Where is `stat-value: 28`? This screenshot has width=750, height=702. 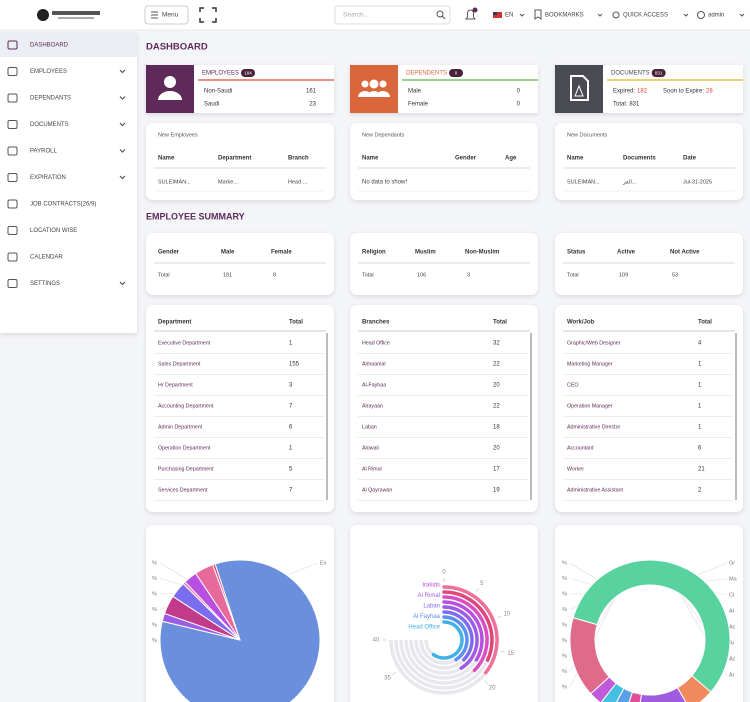 stat-value: 28 is located at coordinates (709, 92).